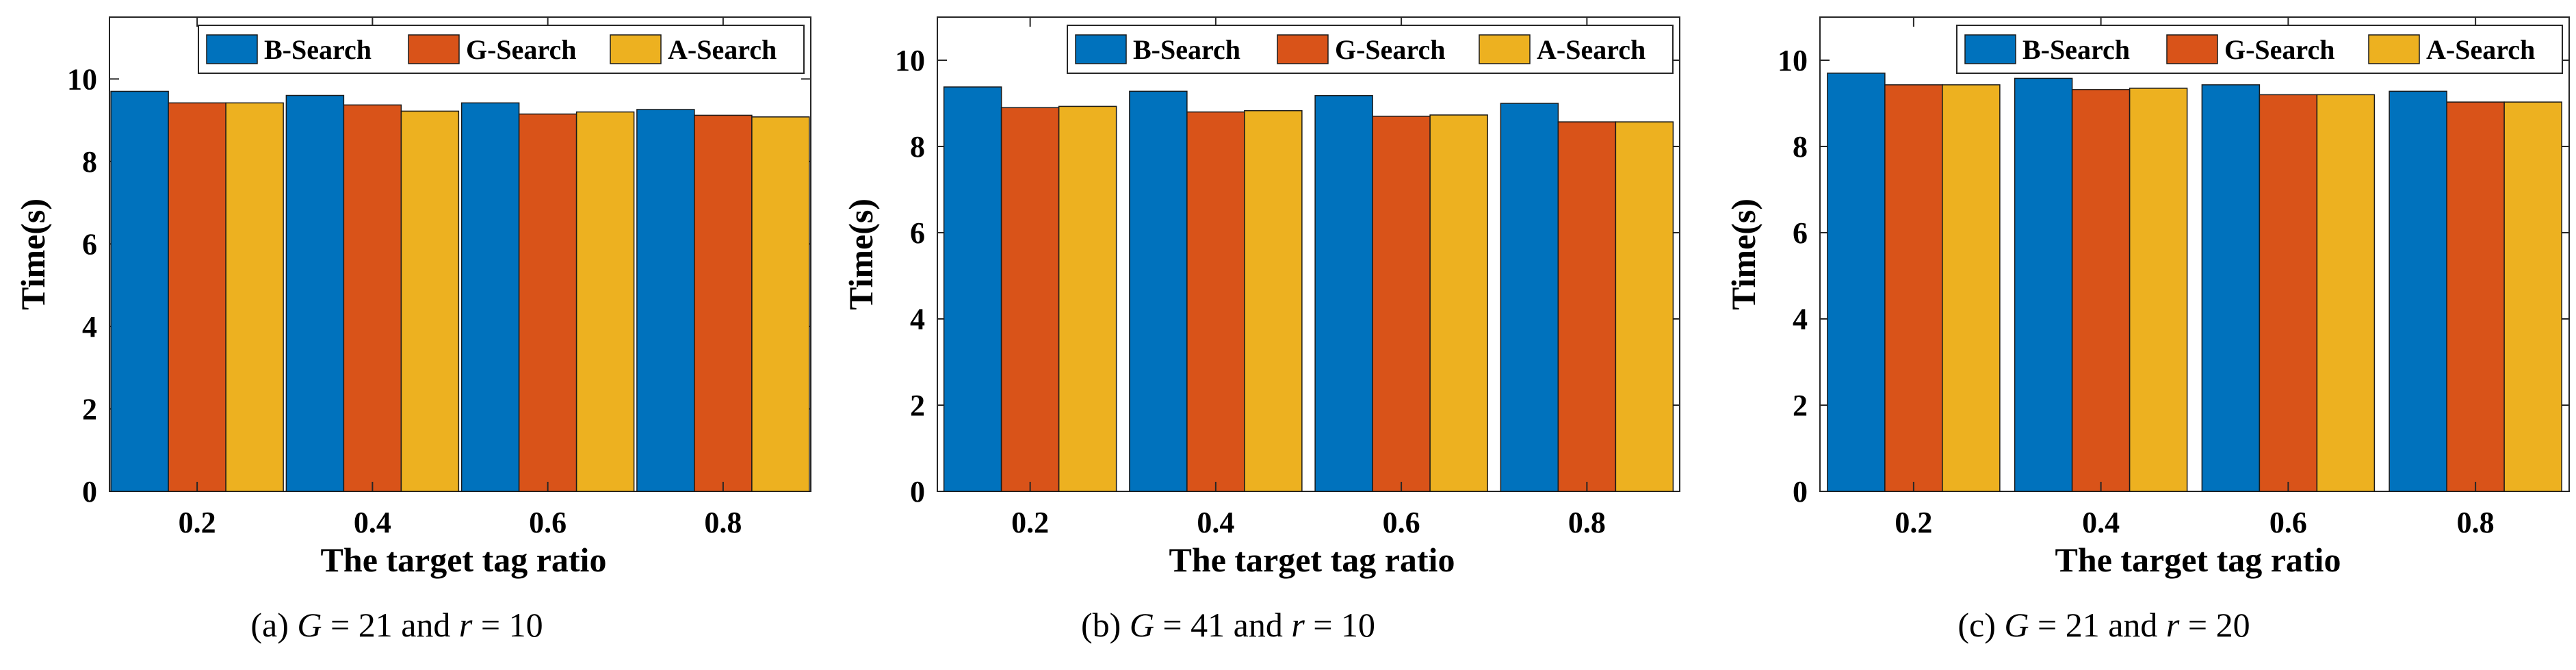 The image size is (2576, 670). What do you see at coordinates (1105, 625) in the screenshot?
I see `caption-label: (b)` at bounding box center [1105, 625].